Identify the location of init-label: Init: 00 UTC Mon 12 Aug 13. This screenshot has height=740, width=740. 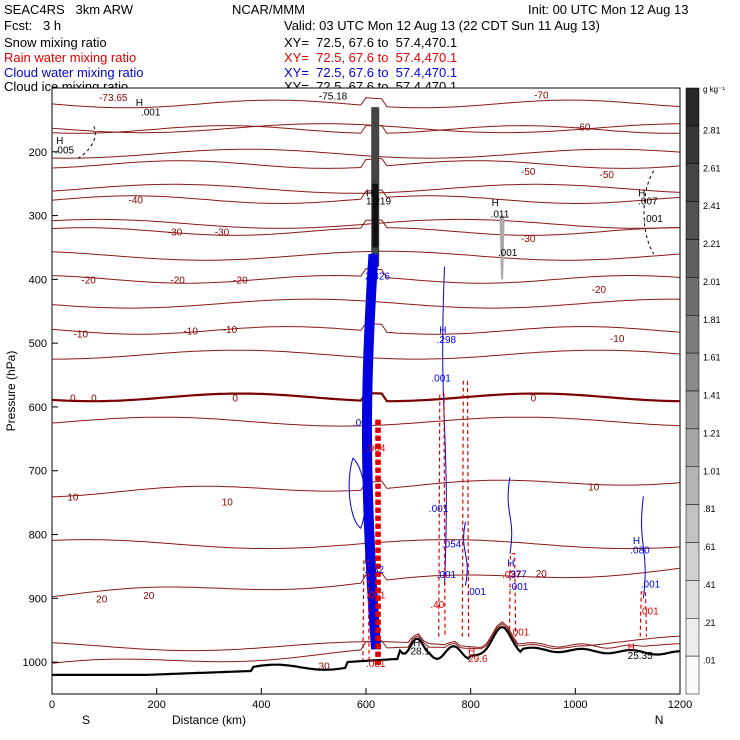
(608, 9).